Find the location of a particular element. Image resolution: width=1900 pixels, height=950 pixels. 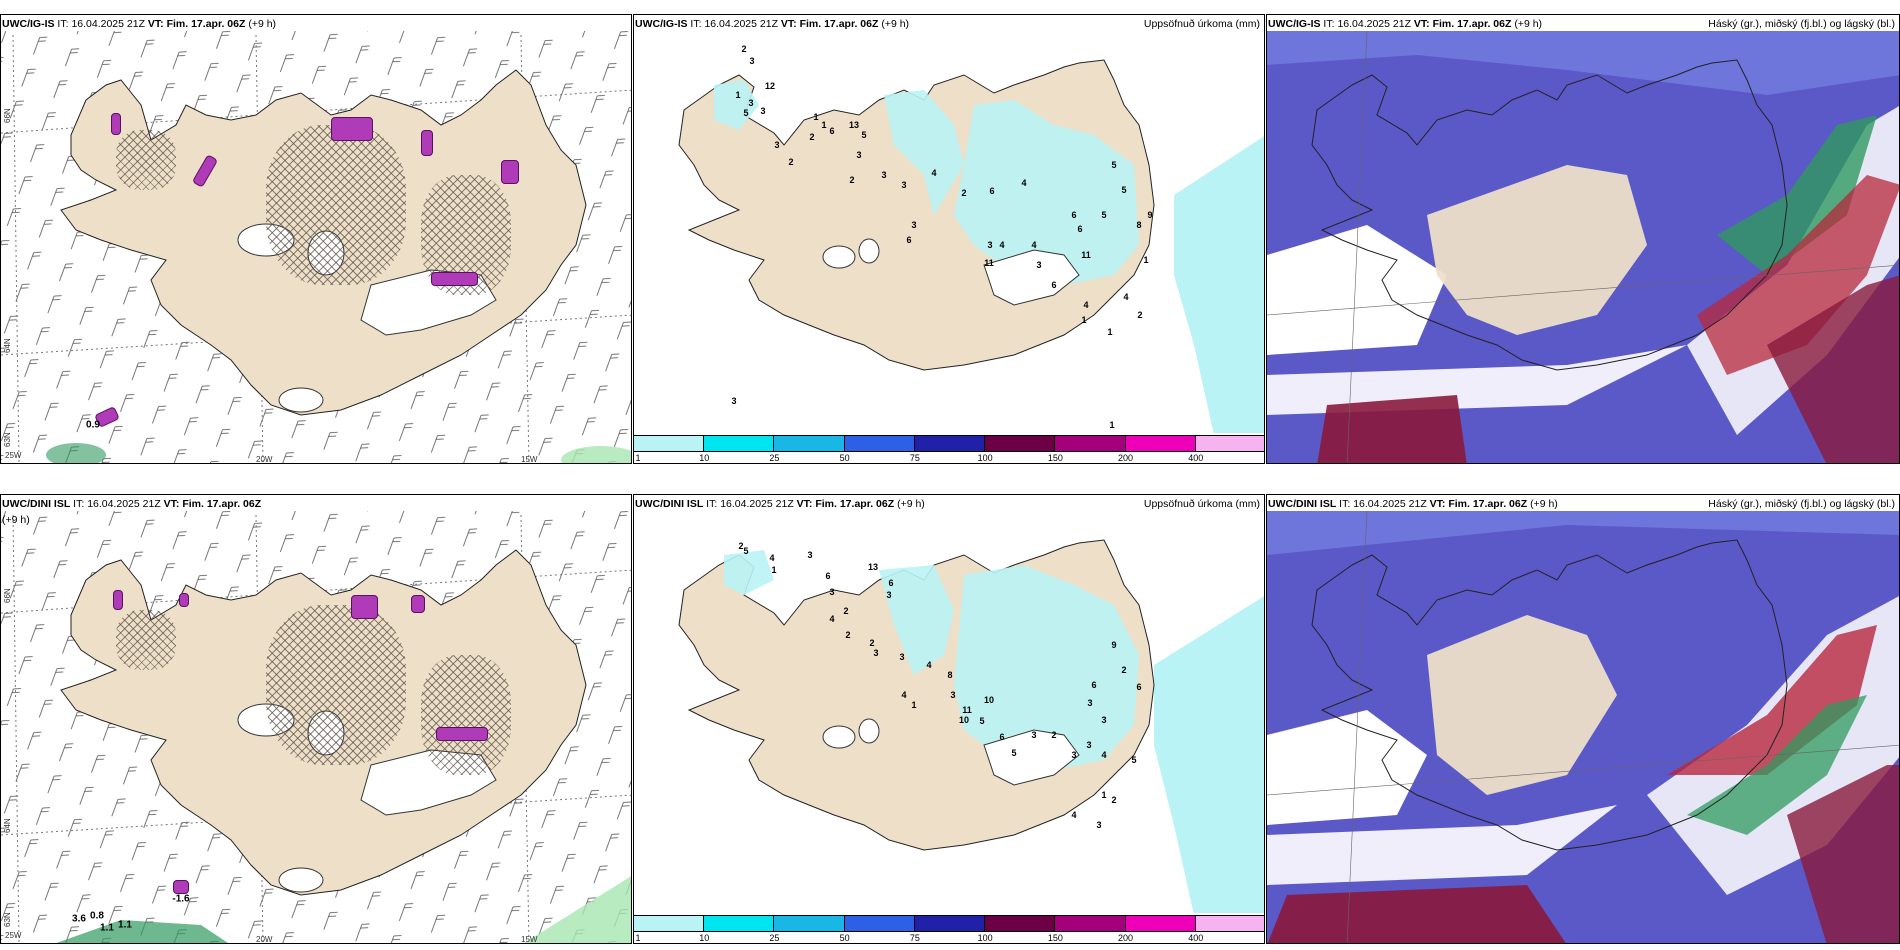

lon-label: 25W is located at coordinates (13, 455).